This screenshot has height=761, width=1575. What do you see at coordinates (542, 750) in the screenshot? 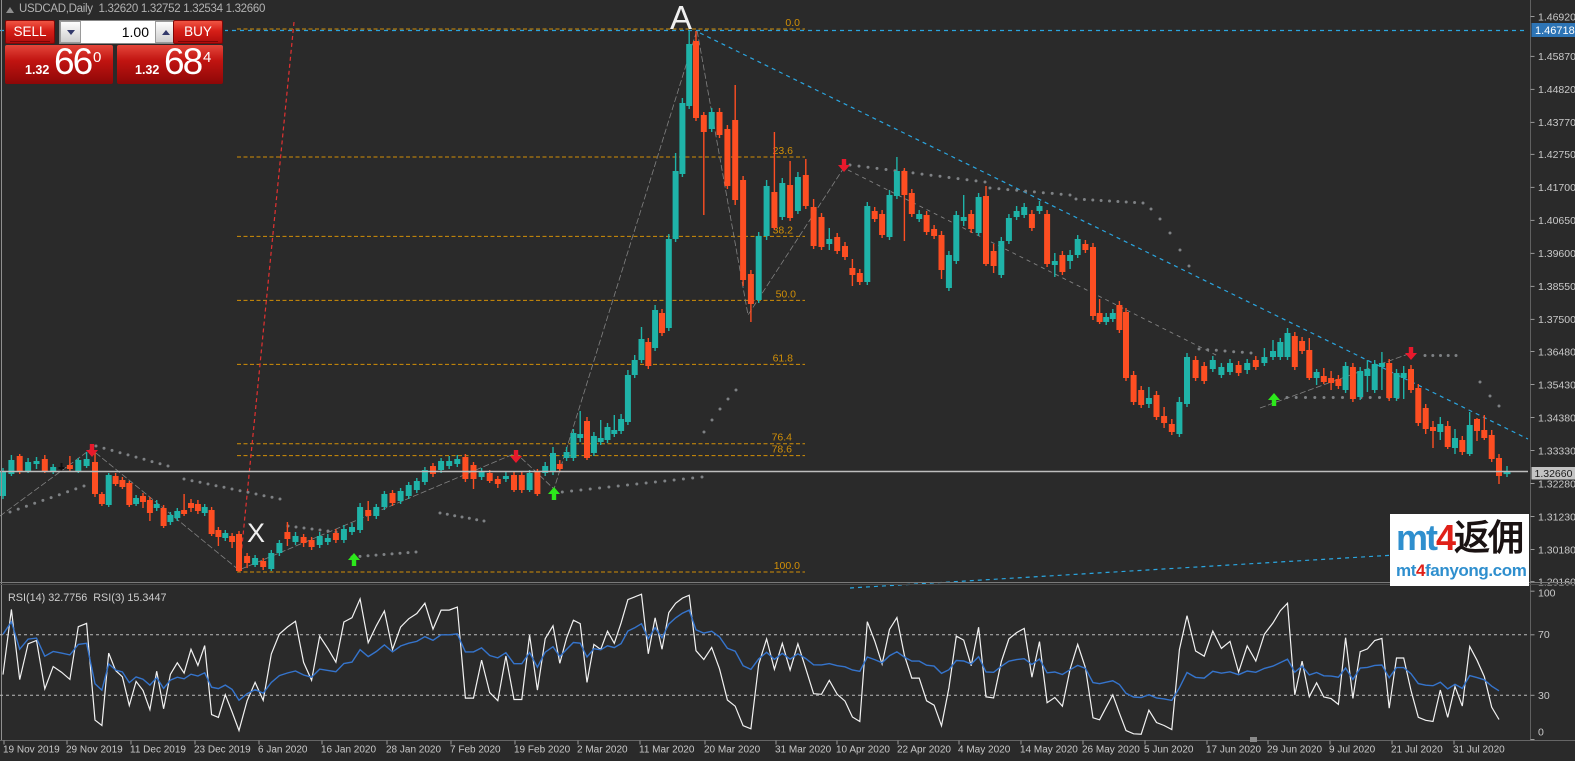
I see `svg-text: 19 Feb 2020` at bounding box center [542, 750].